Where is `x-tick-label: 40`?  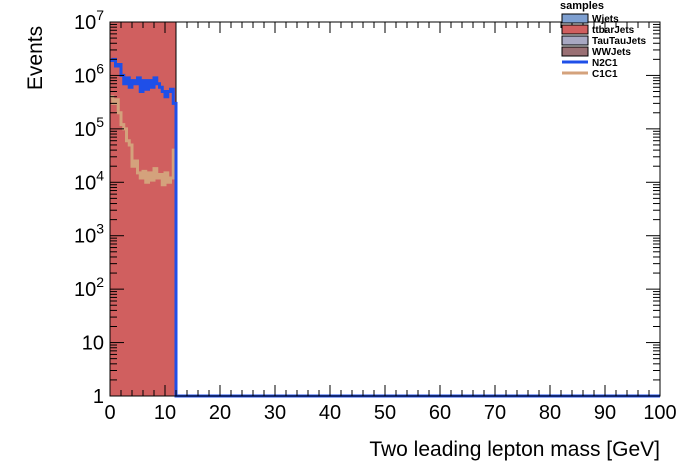
x-tick-label: 40 is located at coordinates (330, 413).